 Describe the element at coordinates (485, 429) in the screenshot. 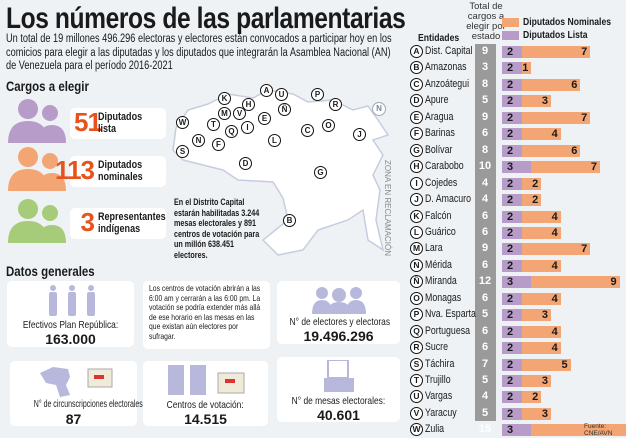

I see `total-value: 15` at that location.